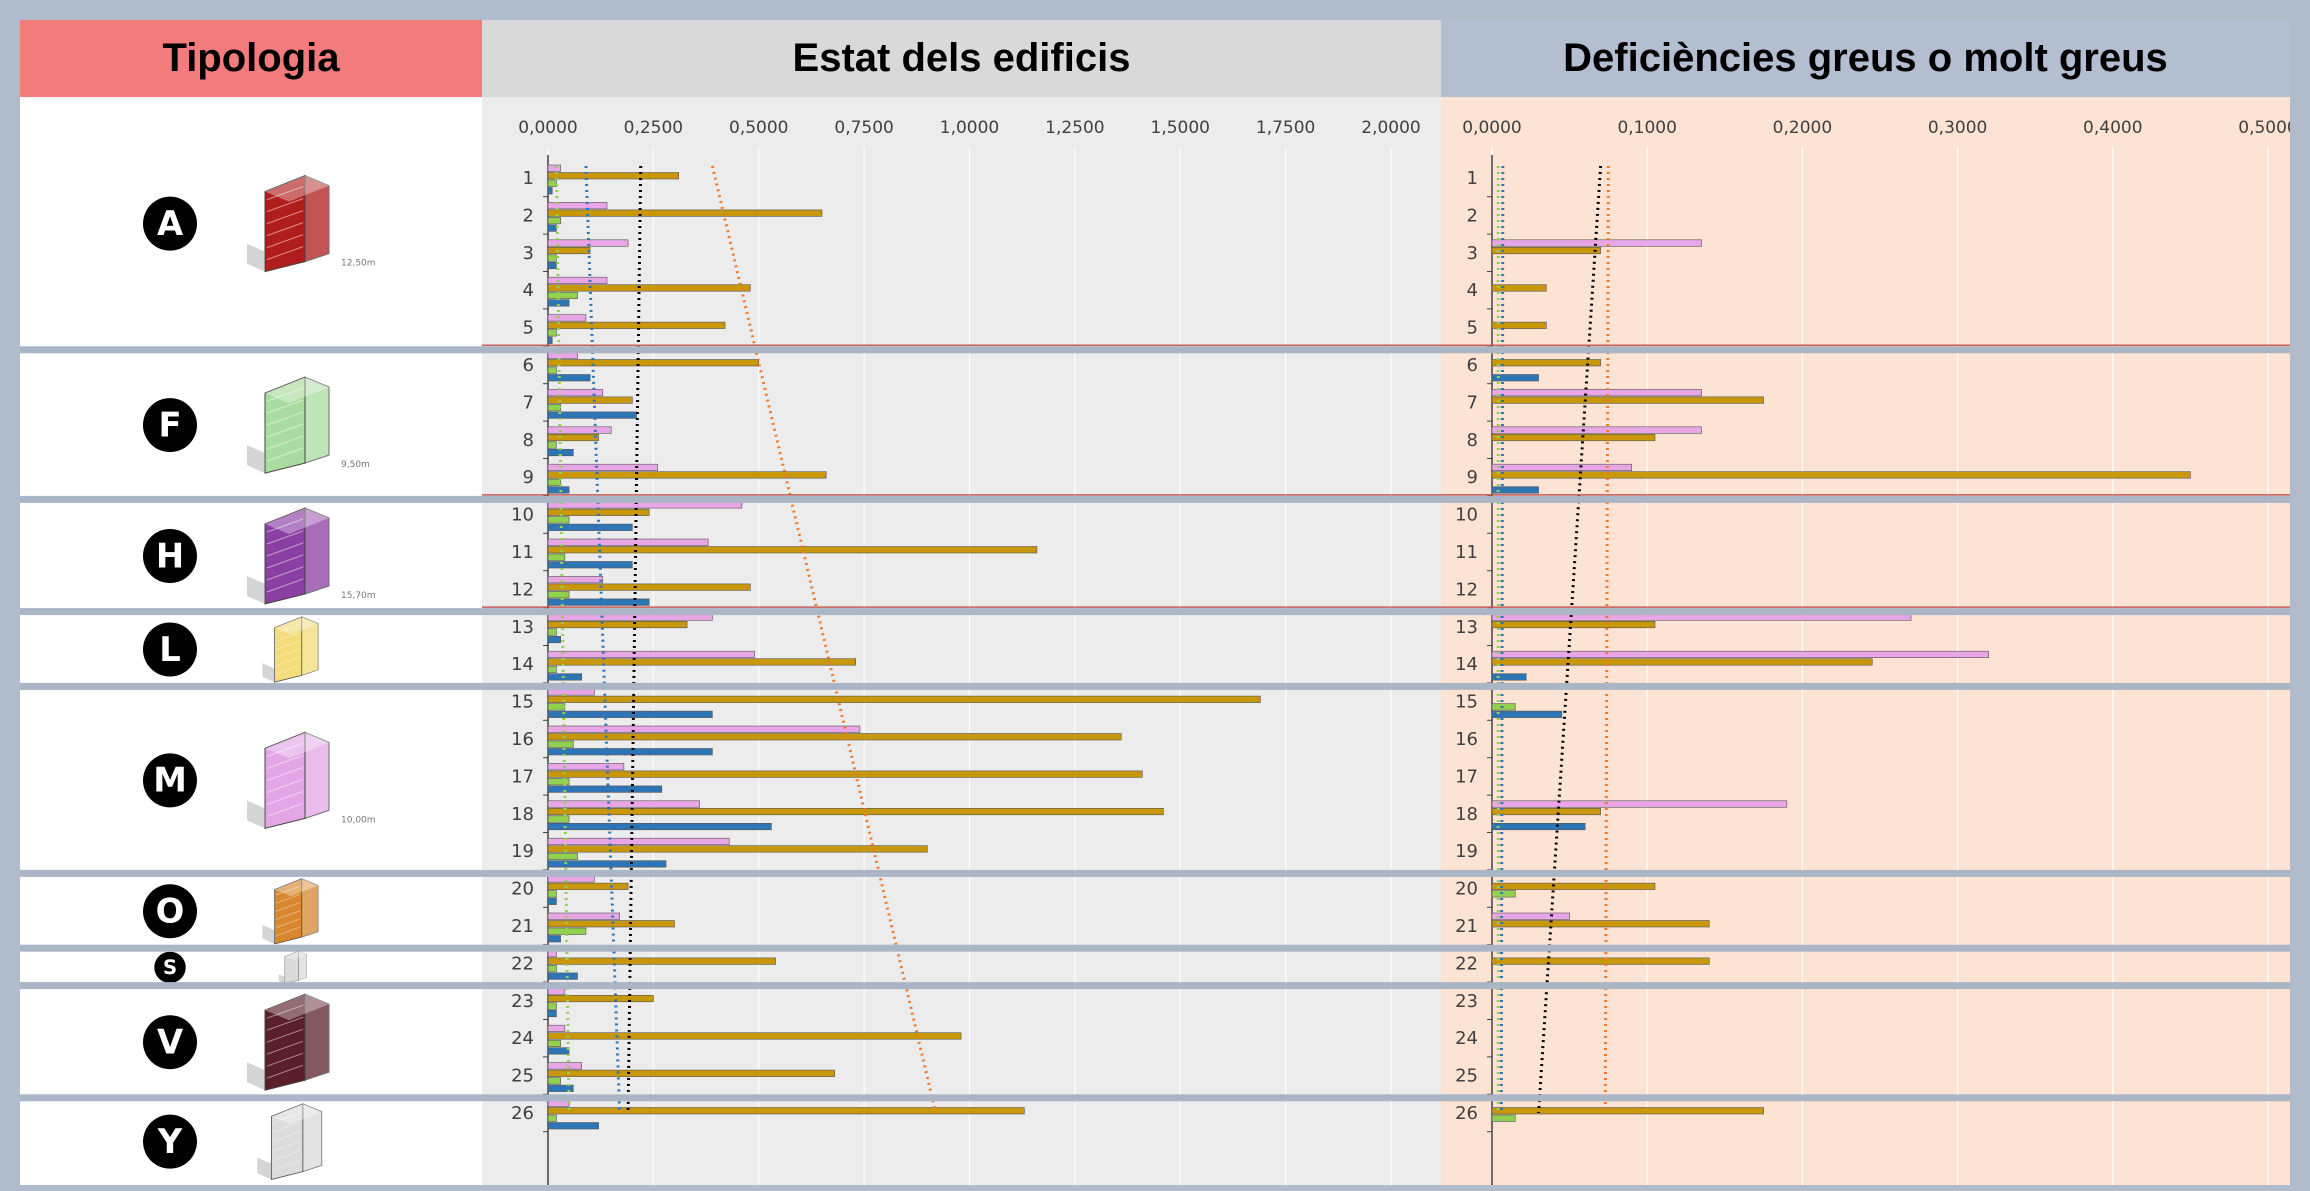 Image resolution: width=2310 pixels, height=1191 pixels. What do you see at coordinates (1466, 889) in the screenshot?
I see `deficiencies-category-label: 20` at bounding box center [1466, 889].